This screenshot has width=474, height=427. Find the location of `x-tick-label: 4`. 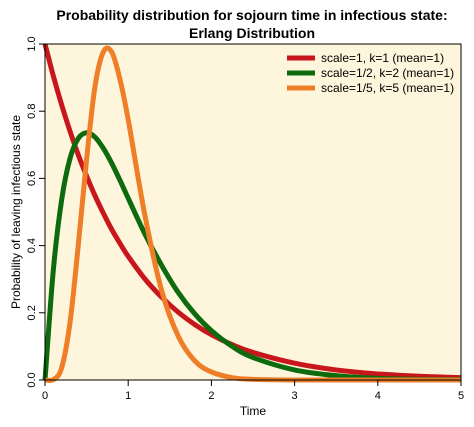

x-tick-label: 4 is located at coordinates (378, 396).